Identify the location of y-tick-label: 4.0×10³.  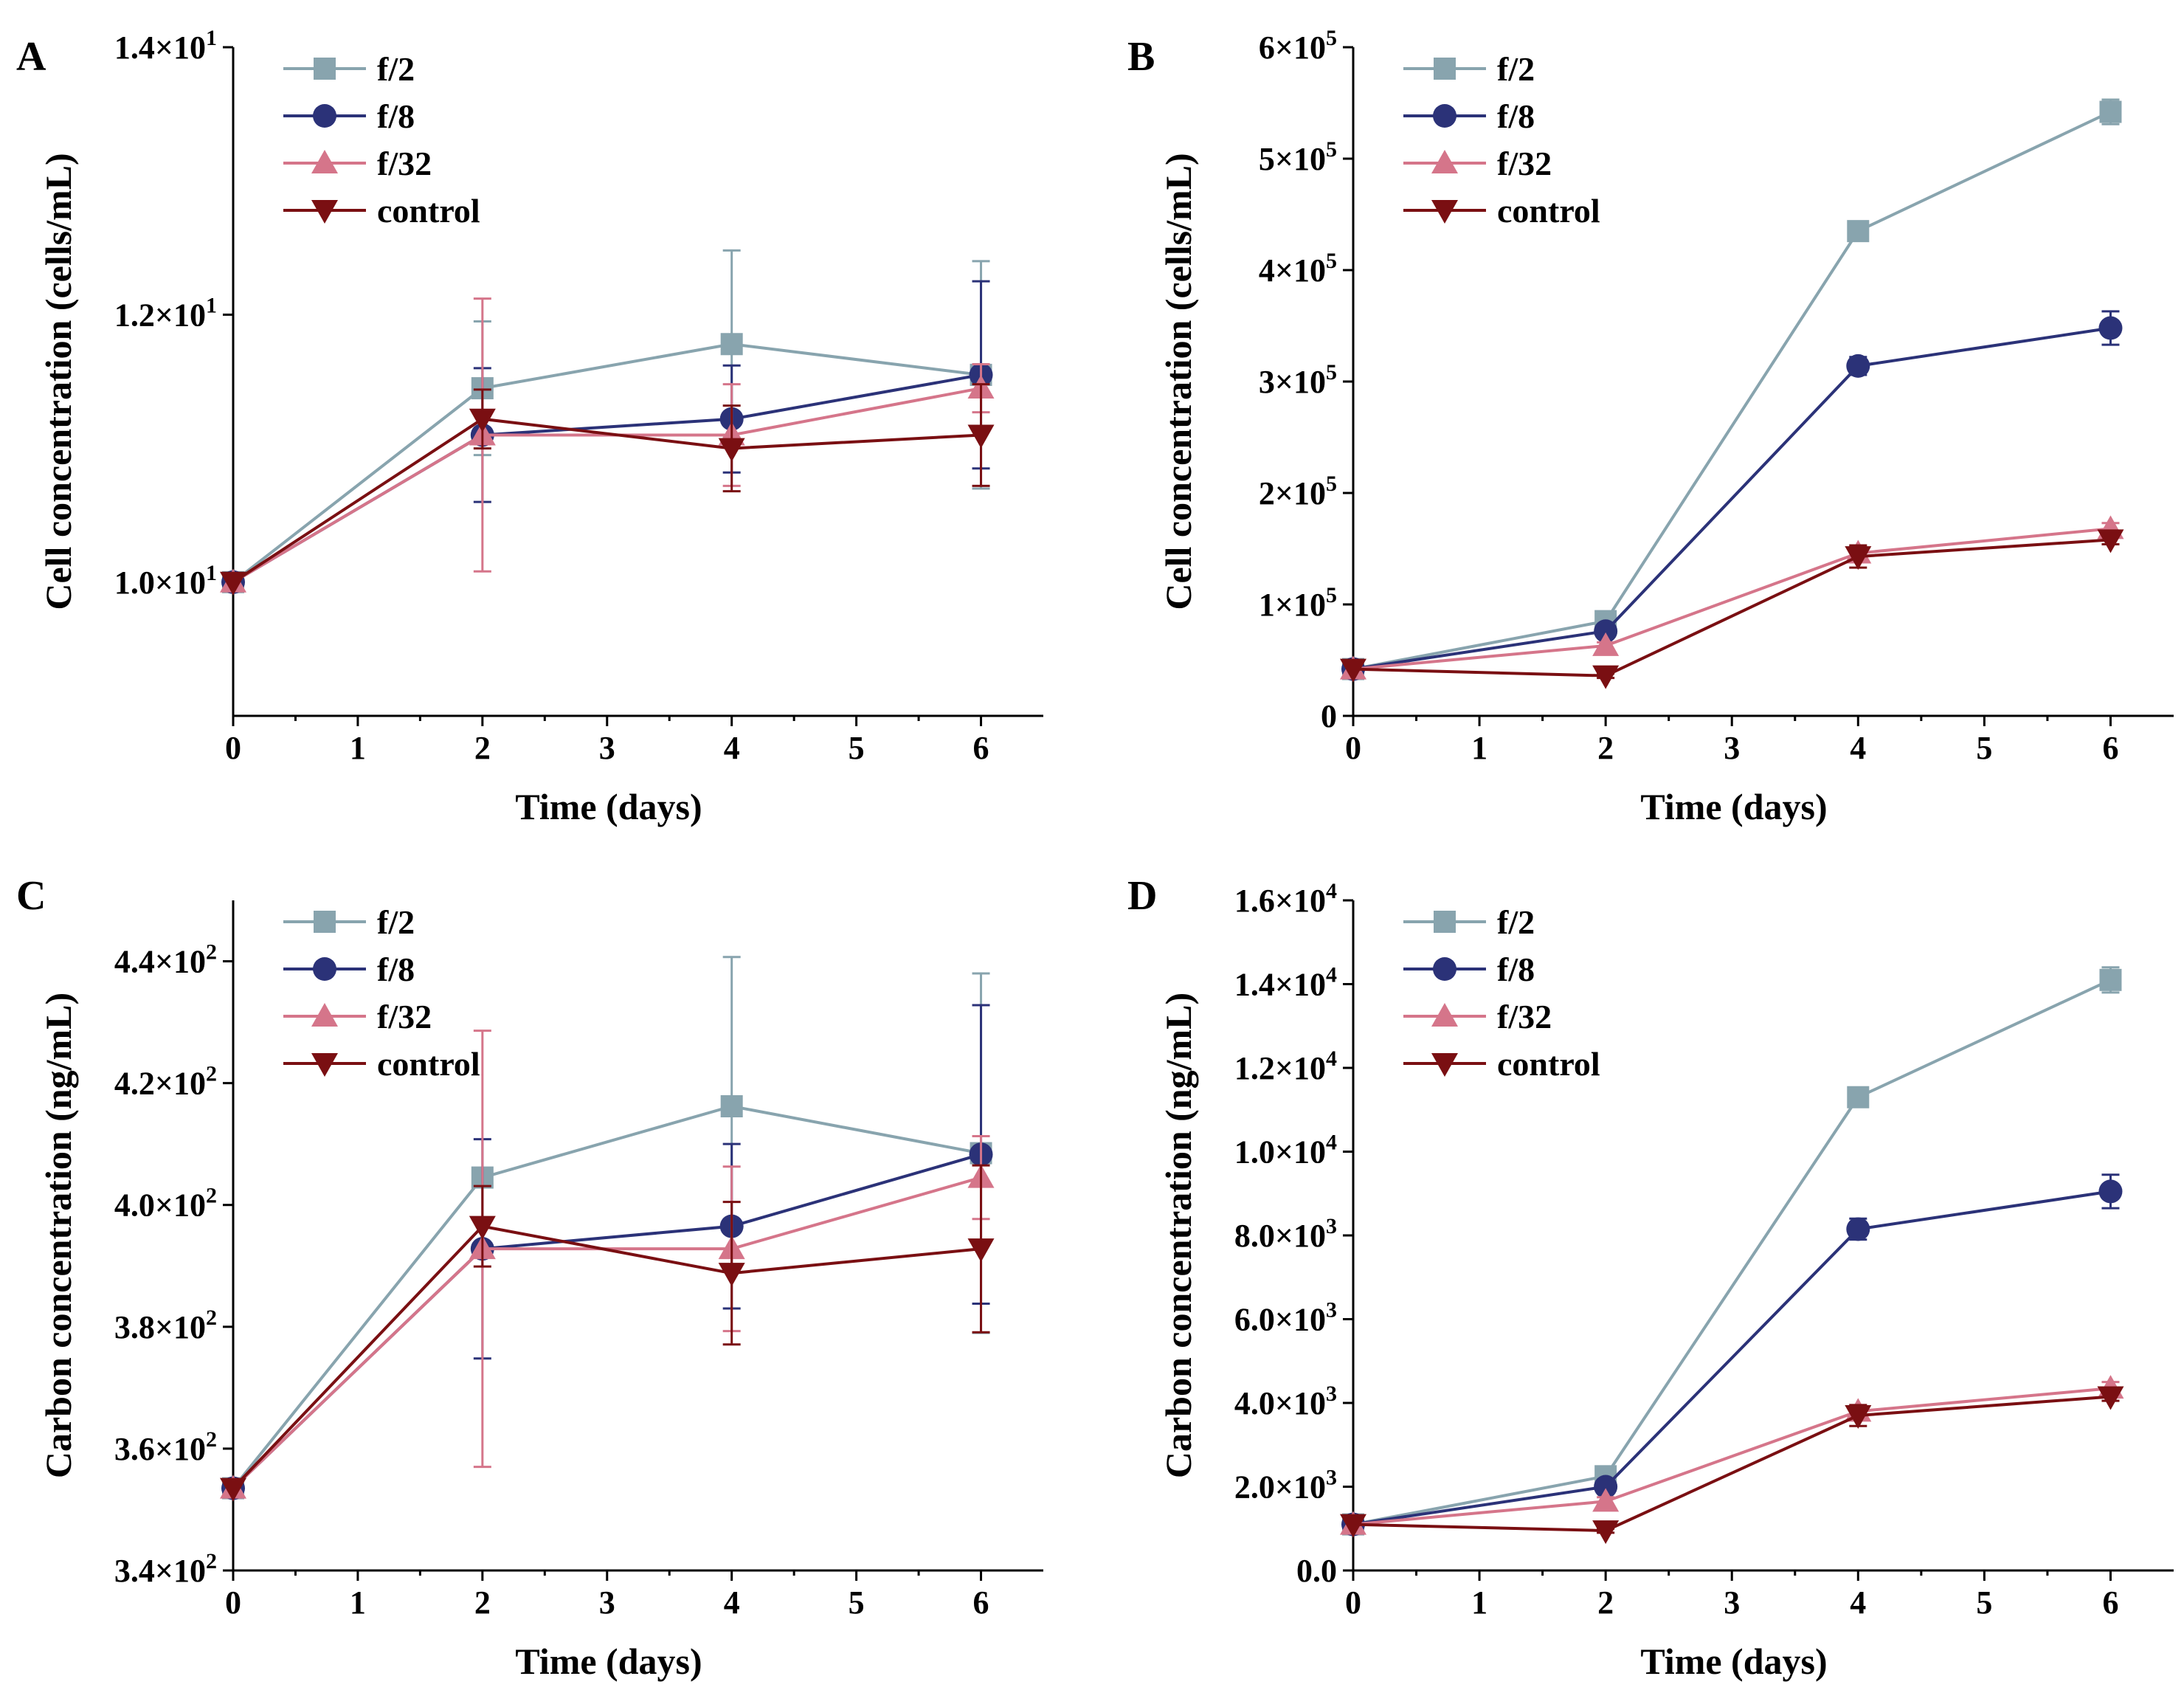
(1286, 1402).